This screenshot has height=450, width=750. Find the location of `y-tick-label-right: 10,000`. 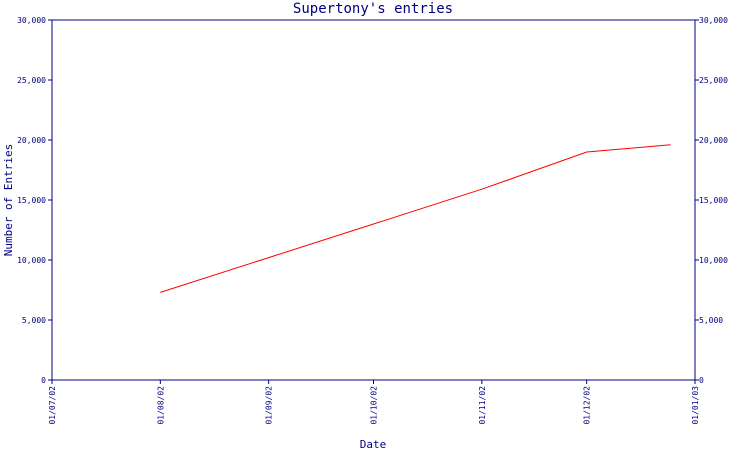

y-tick-label-right: 10,000 is located at coordinates (713, 260).